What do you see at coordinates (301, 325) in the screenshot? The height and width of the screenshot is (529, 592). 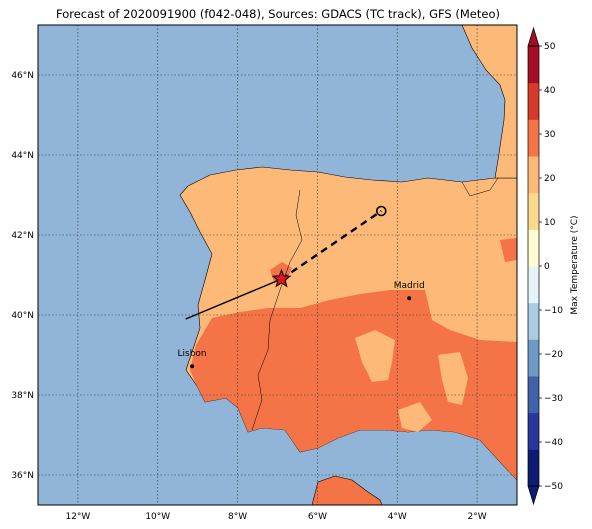 I see `city-markers: Madrid Lisbon` at bounding box center [301, 325].